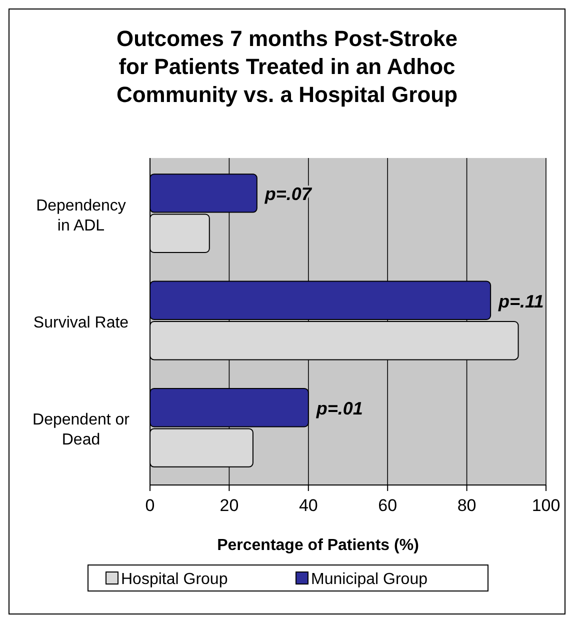 This screenshot has width=574, height=623. I want to click on y-tick-label: Dependency in ADL, so click(81, 215).